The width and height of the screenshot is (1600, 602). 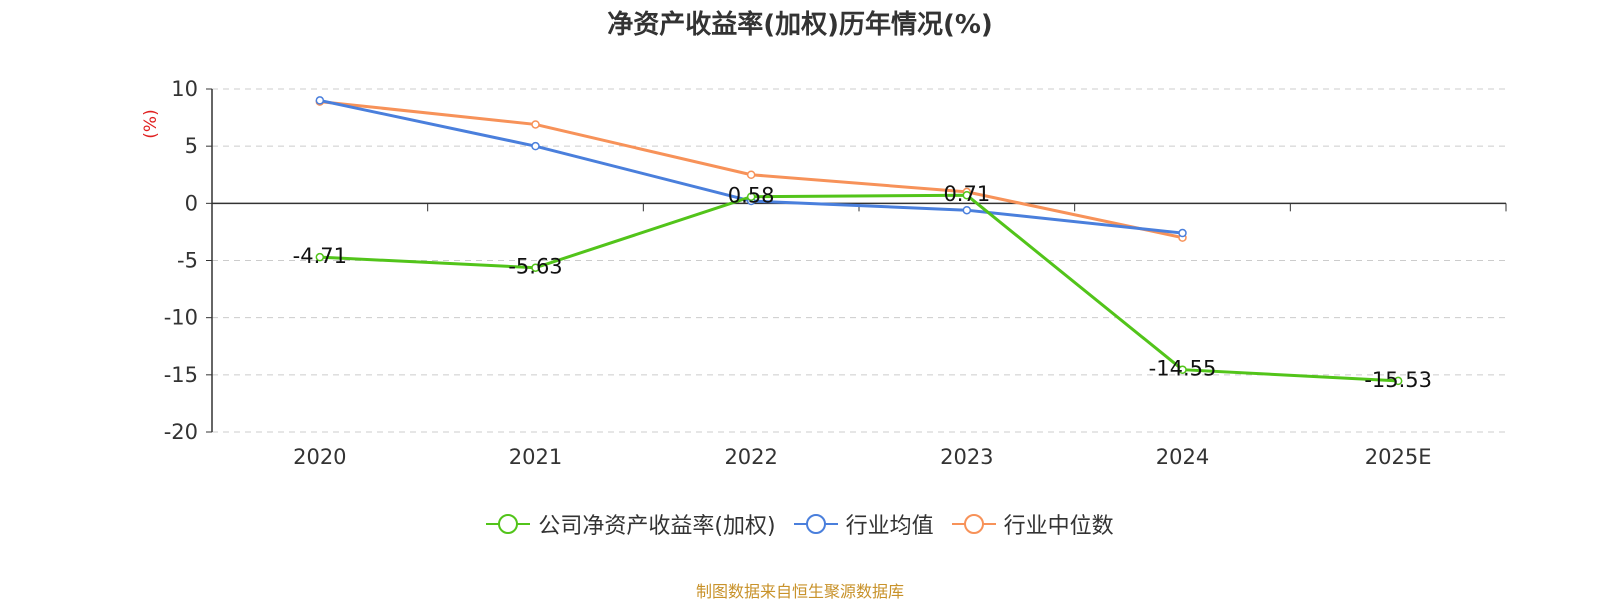 I want to click on x-tick-label: 2023, so click(x=966, y=457).